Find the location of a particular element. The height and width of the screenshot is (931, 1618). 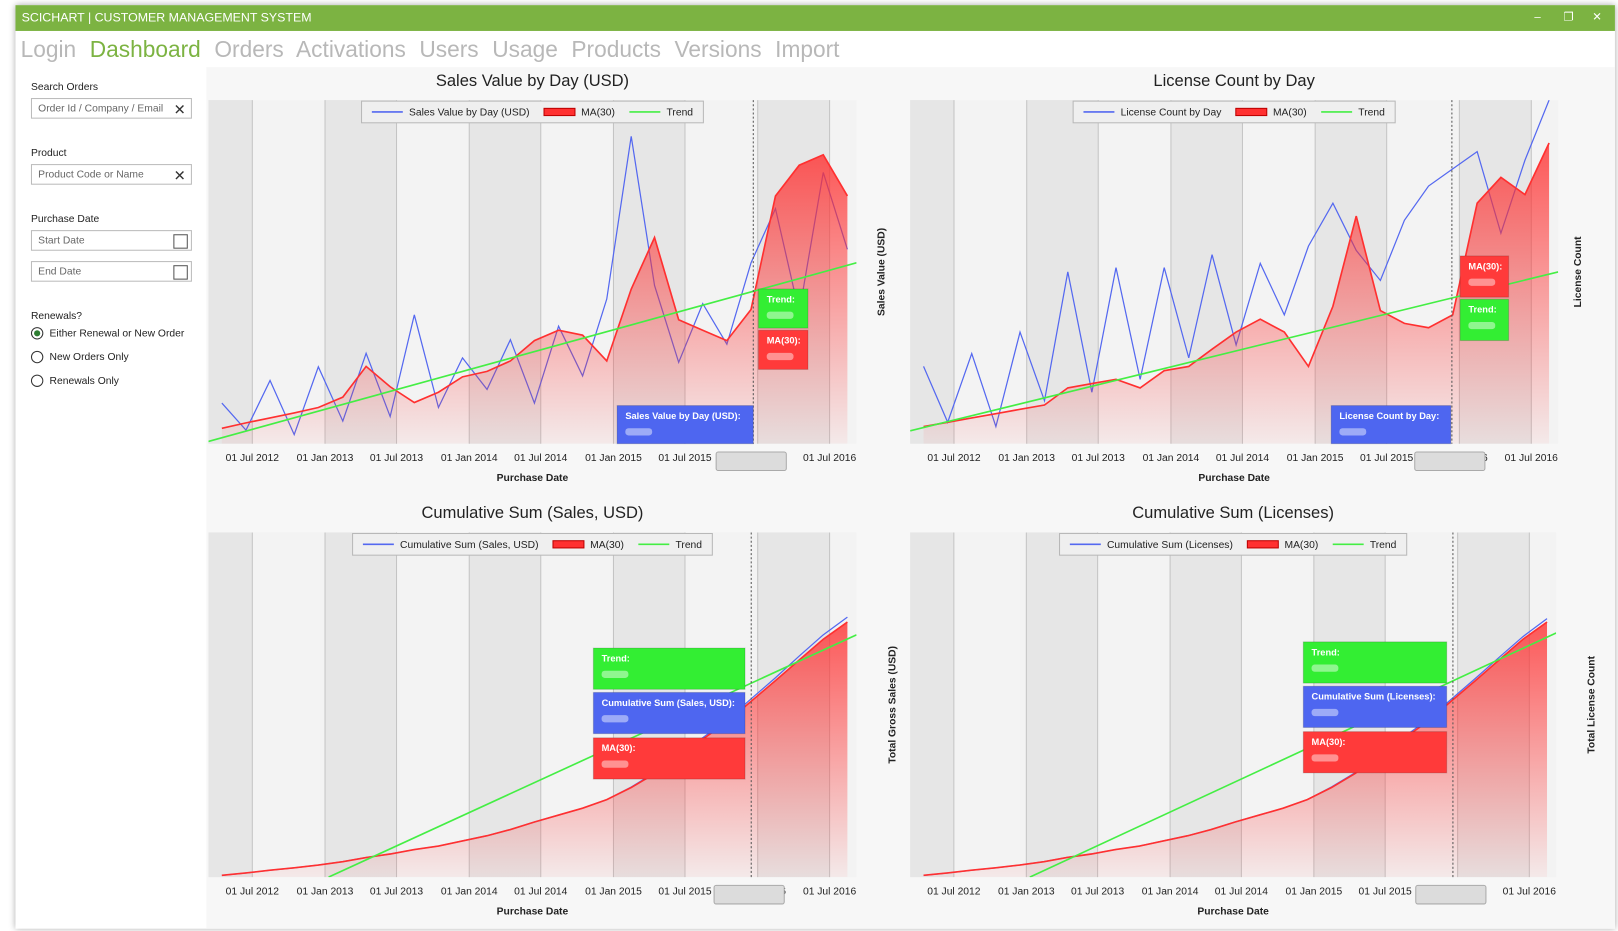

end-date-input: End Date is located at coordinates (111, 271).